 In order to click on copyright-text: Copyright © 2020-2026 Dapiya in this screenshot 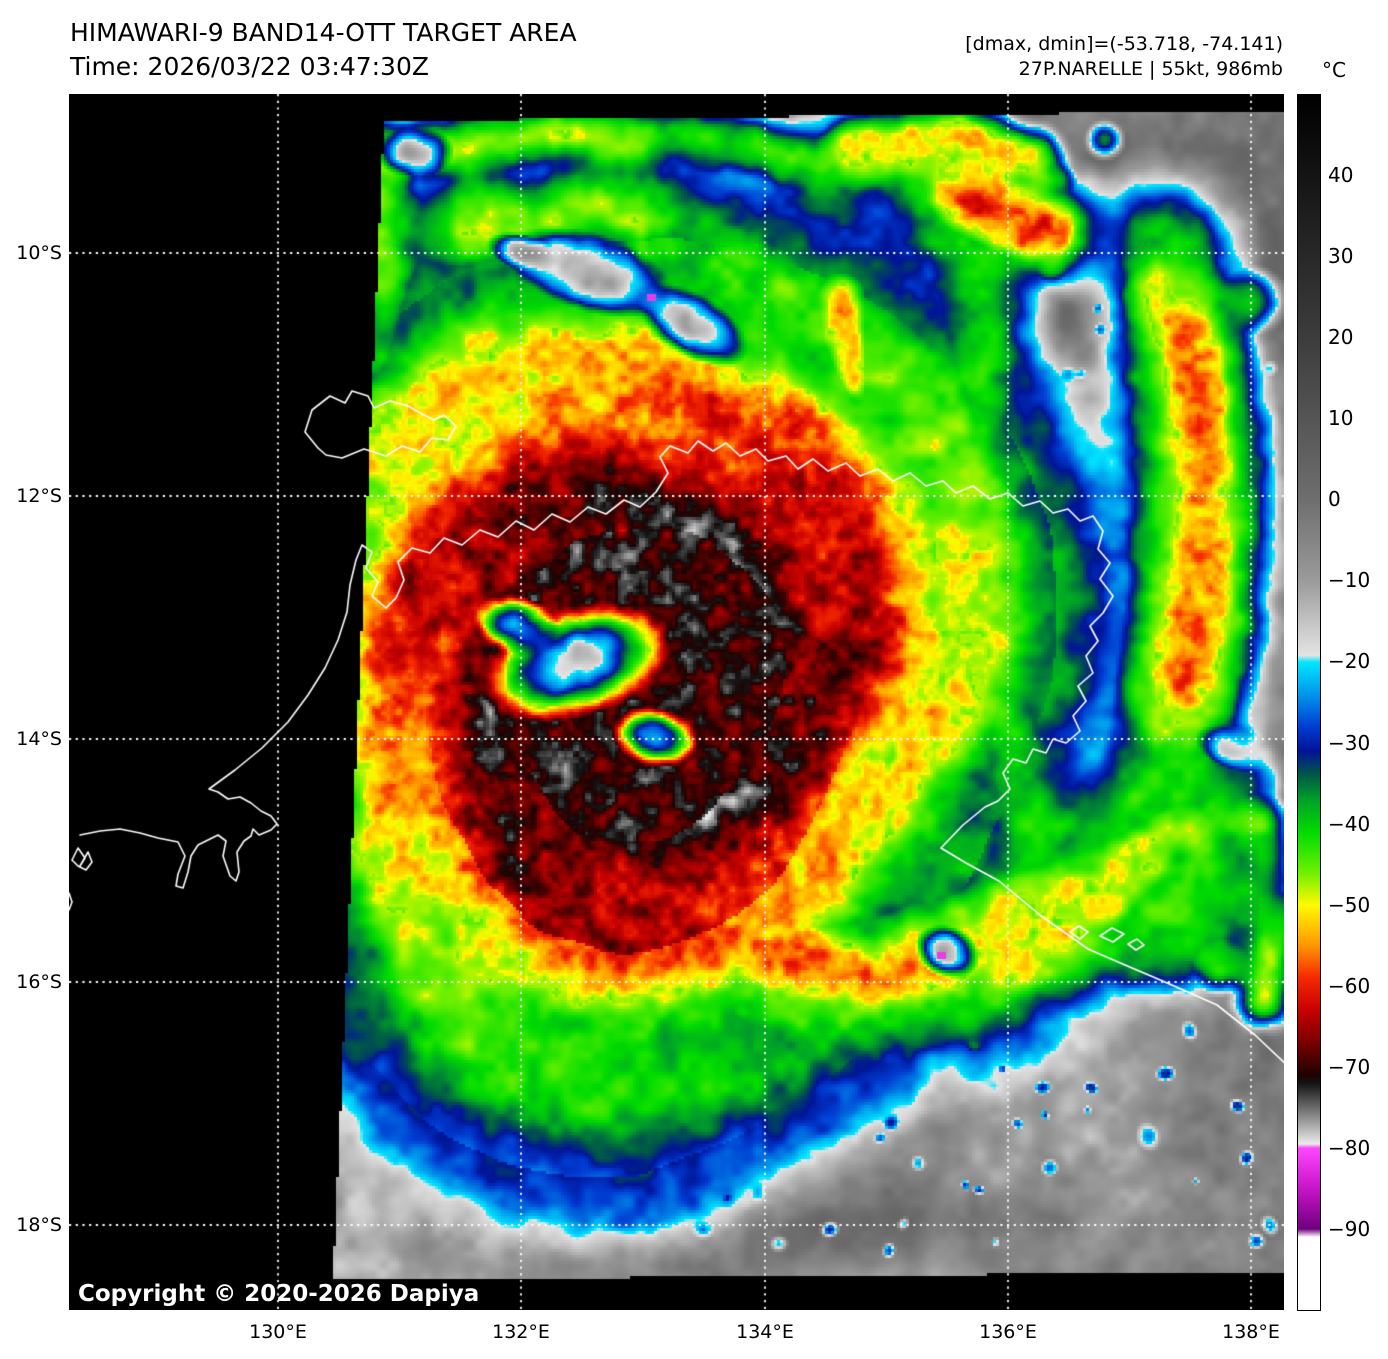, I will do `click(279, 1294)`.